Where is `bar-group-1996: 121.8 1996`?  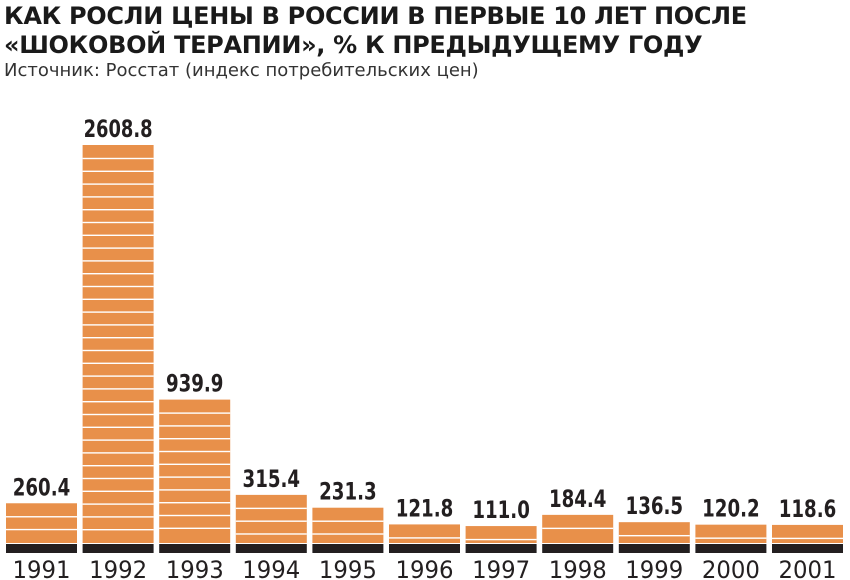
bar-group-1996: 121.8 1996 is located at coordinates (424, 537).